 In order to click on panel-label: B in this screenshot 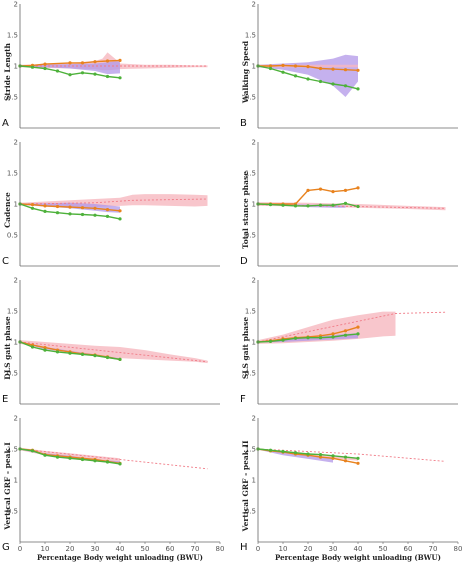, I will do `click(243, 123)`.